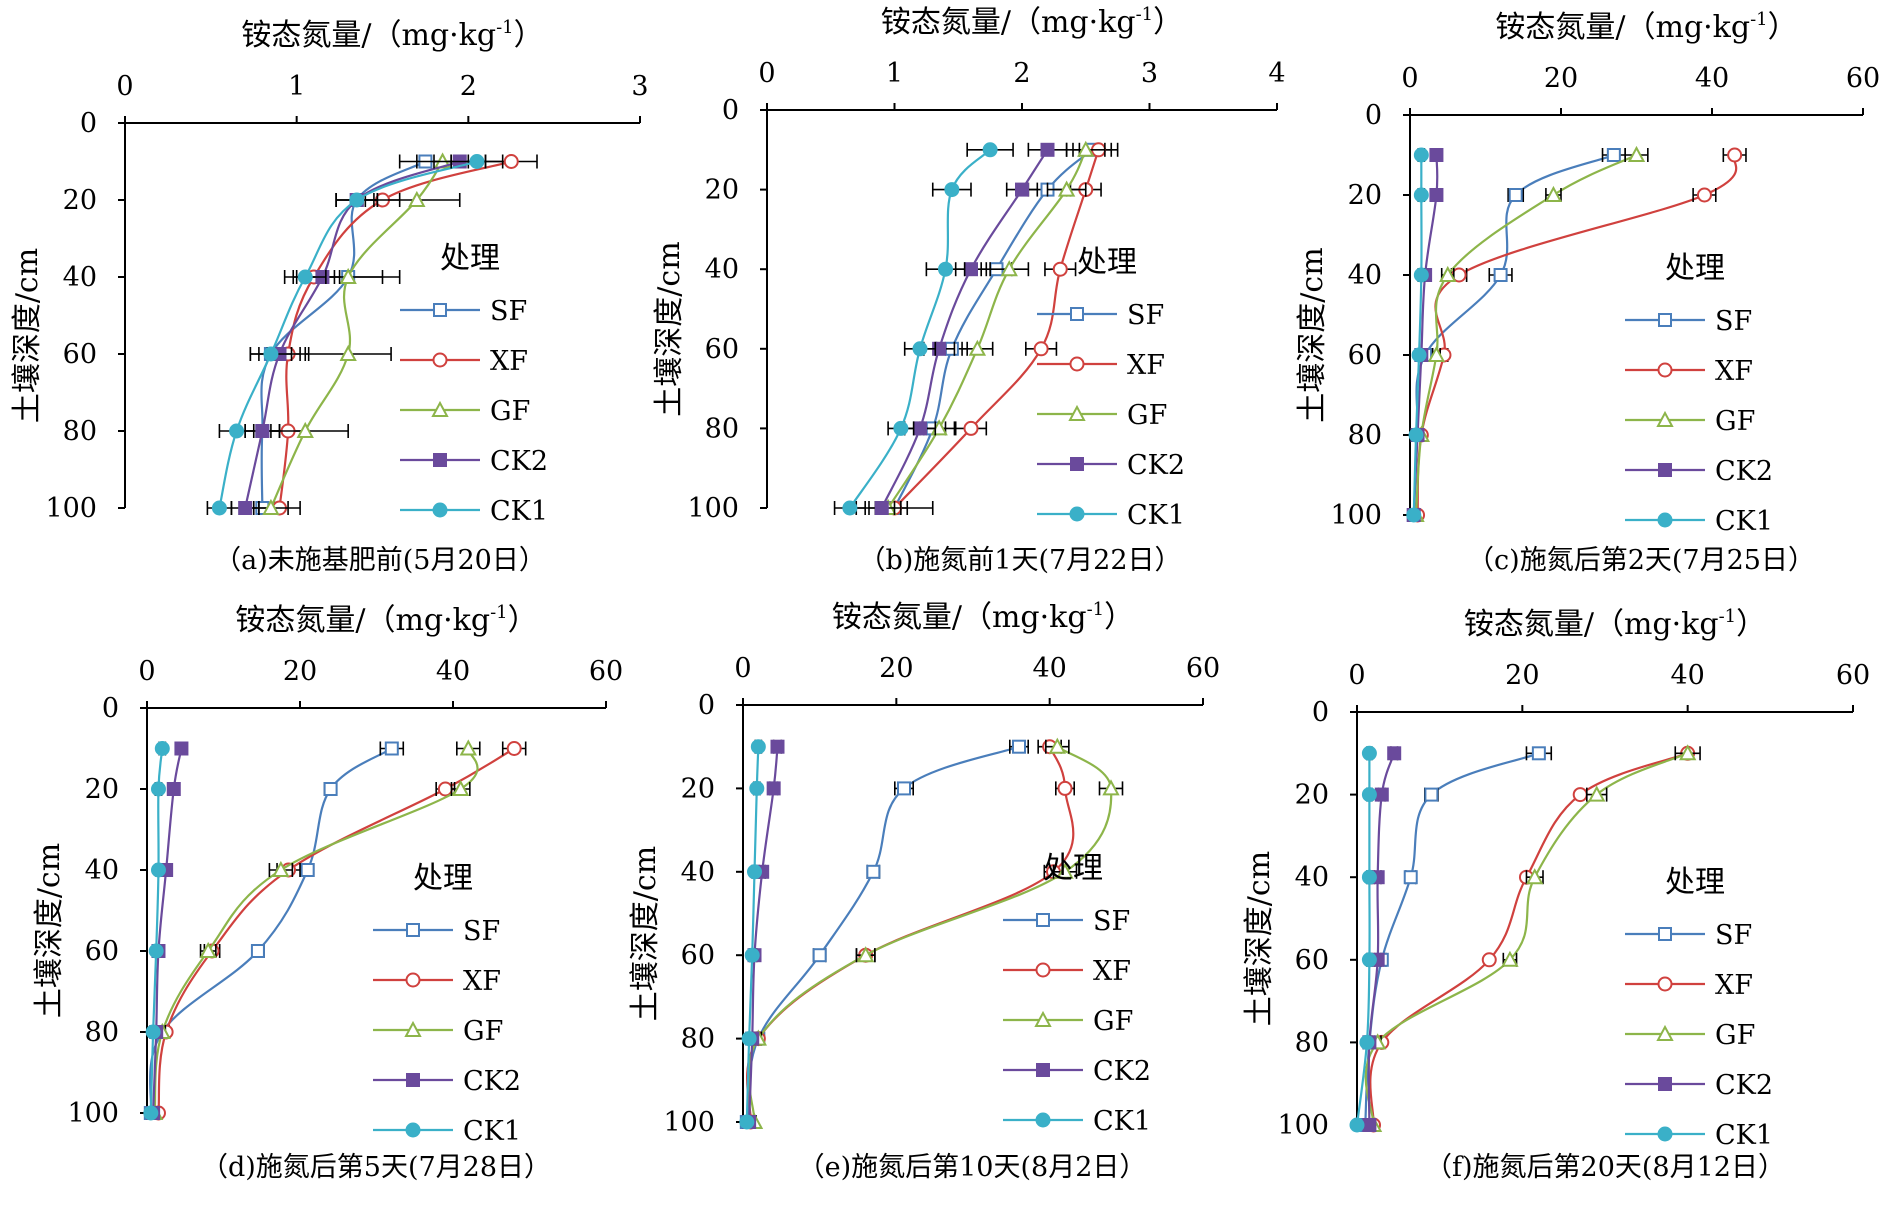  Describe the element at coordinates (1695, 882) in the screenshot. I see `legend-title: 处理` at that location.